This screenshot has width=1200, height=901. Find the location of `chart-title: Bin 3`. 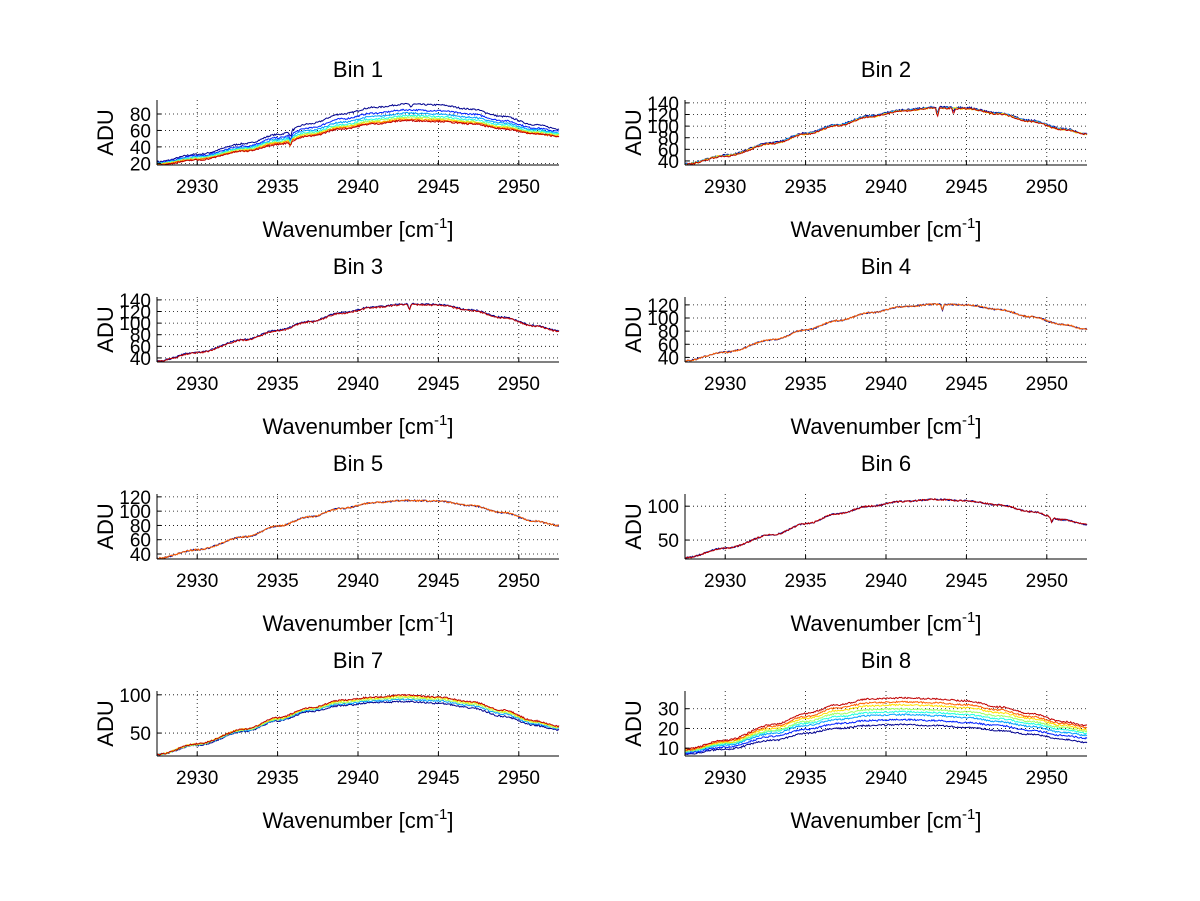

chart-title: Bin 3 is located at coordinates (358, 266).